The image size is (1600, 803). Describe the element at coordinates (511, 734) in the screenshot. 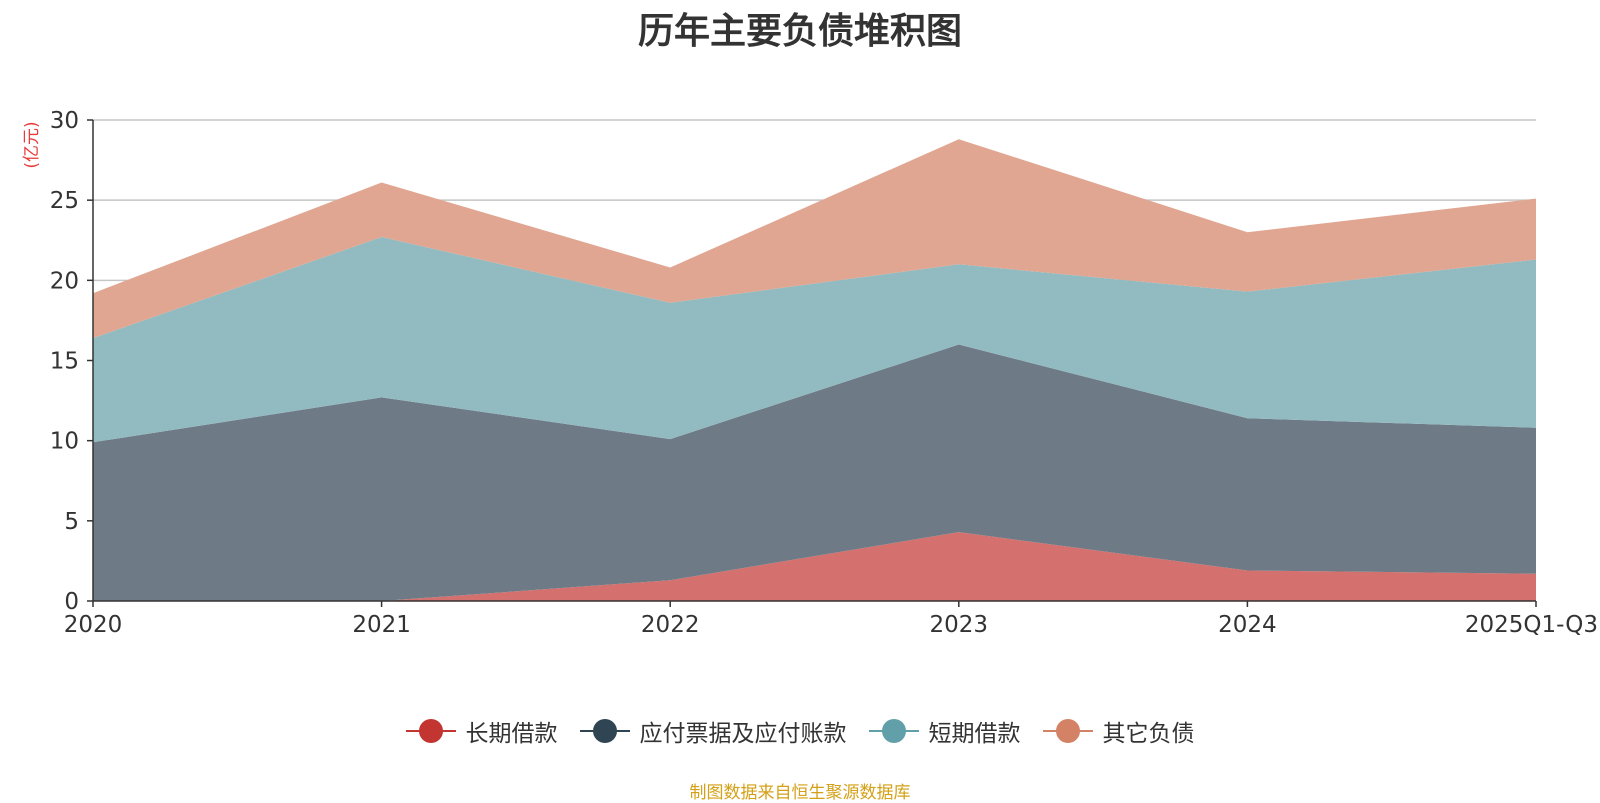

I see `legend-label: 长期借款` at that location.